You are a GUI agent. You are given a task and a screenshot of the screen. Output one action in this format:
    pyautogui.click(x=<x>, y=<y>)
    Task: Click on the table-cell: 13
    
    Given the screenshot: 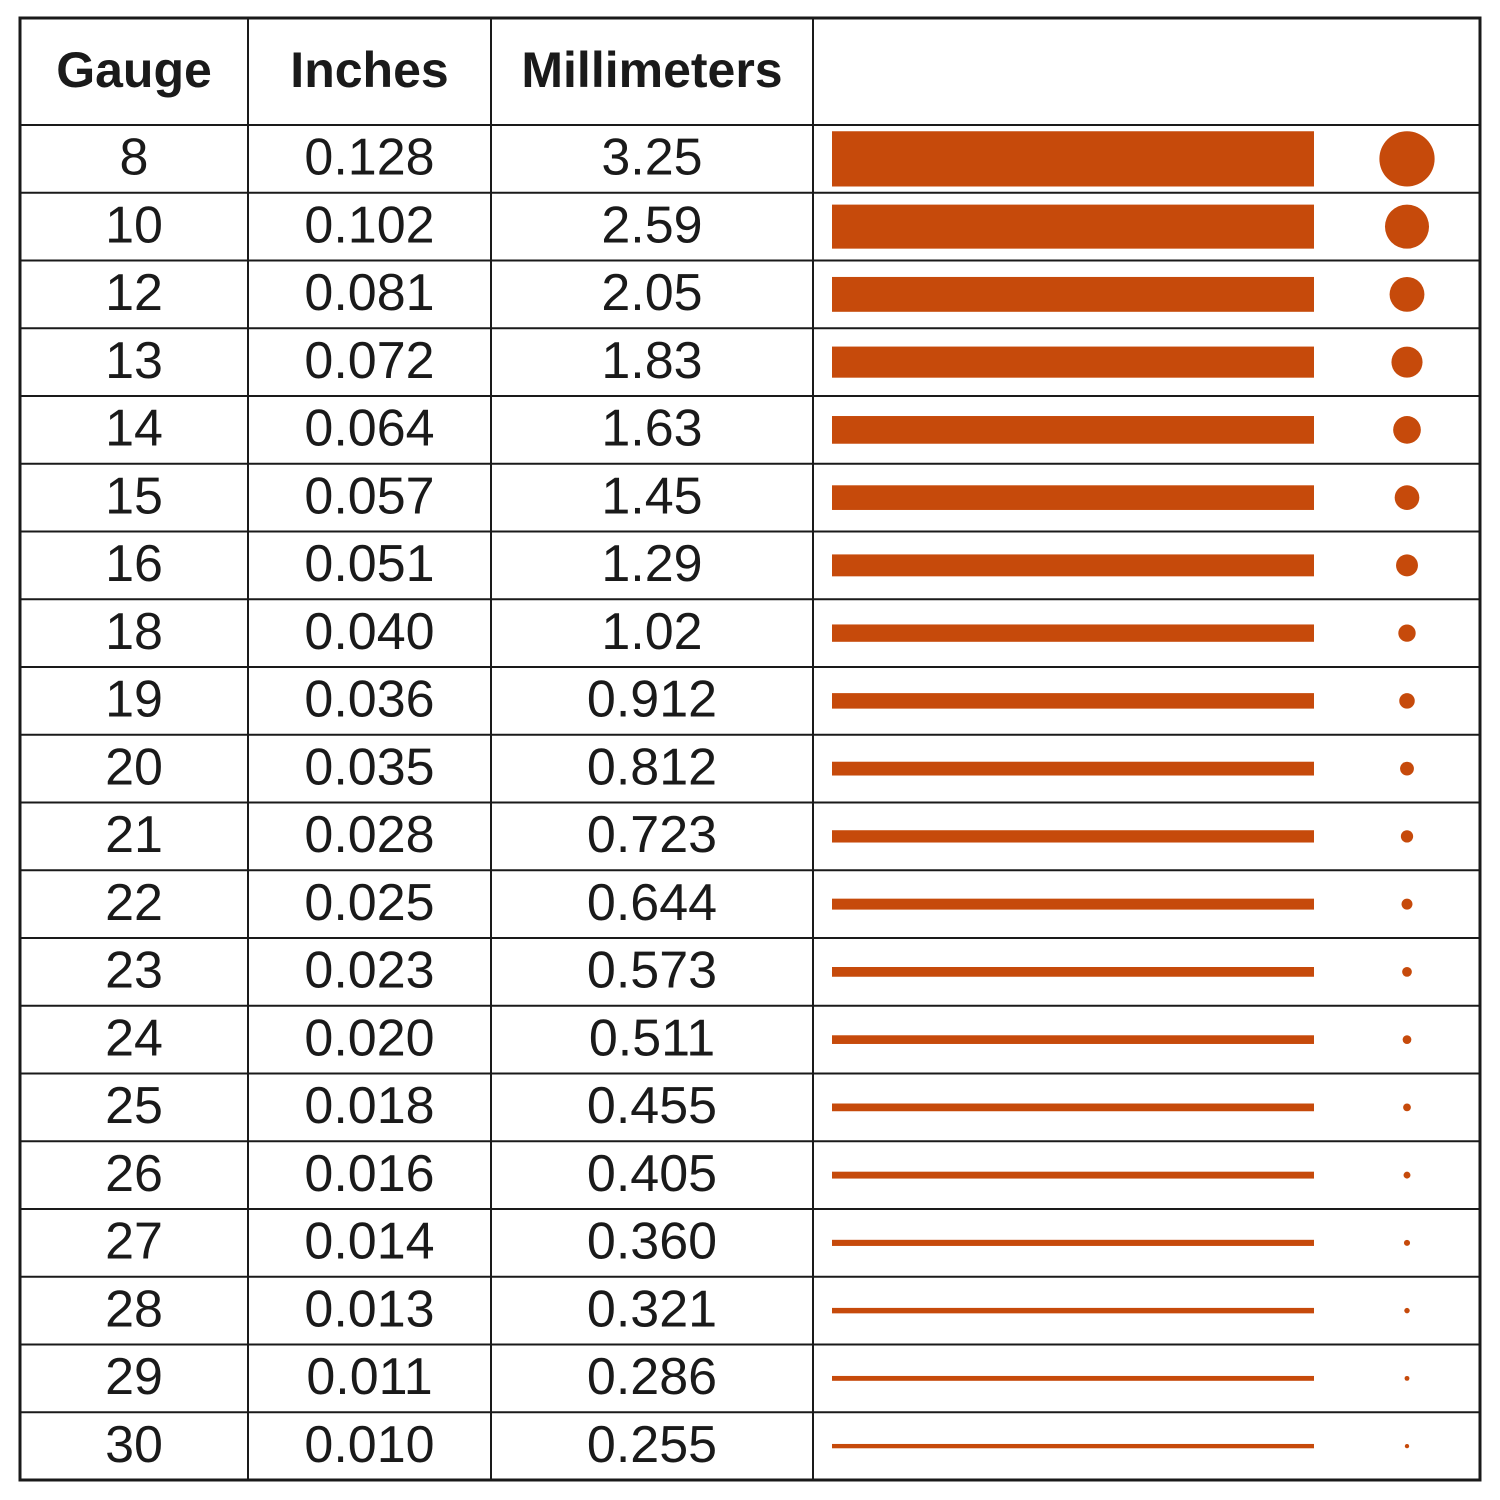 What is the action you would take?
    pyautogui.click(x=134, y=361)
    